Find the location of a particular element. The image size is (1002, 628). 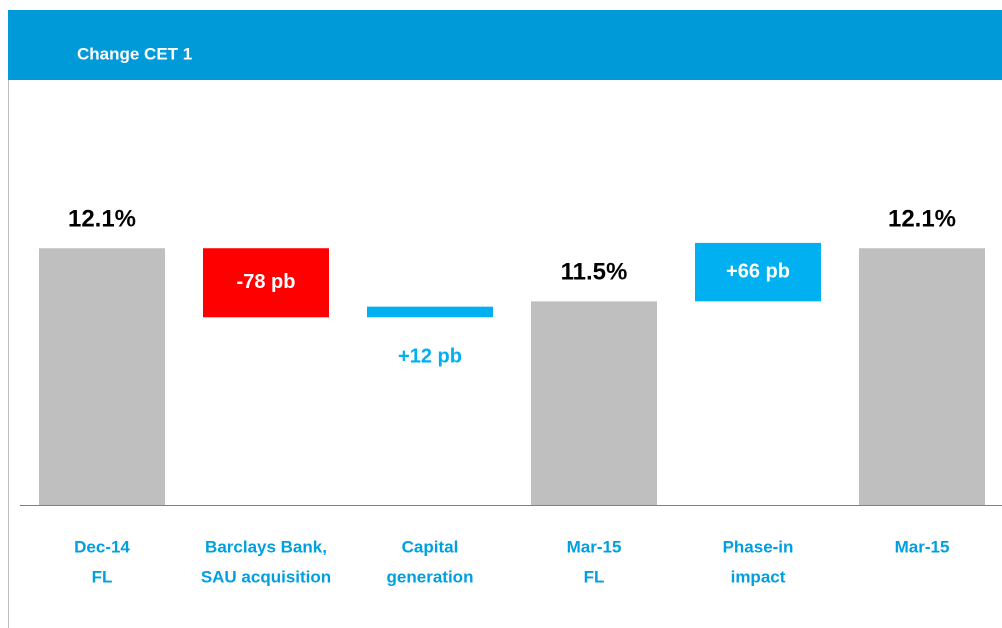

header-band is located at coordinates (505, 45).